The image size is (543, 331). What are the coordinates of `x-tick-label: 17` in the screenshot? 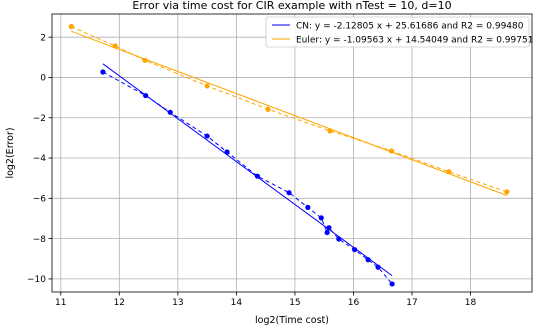 It's located at (411, 303).